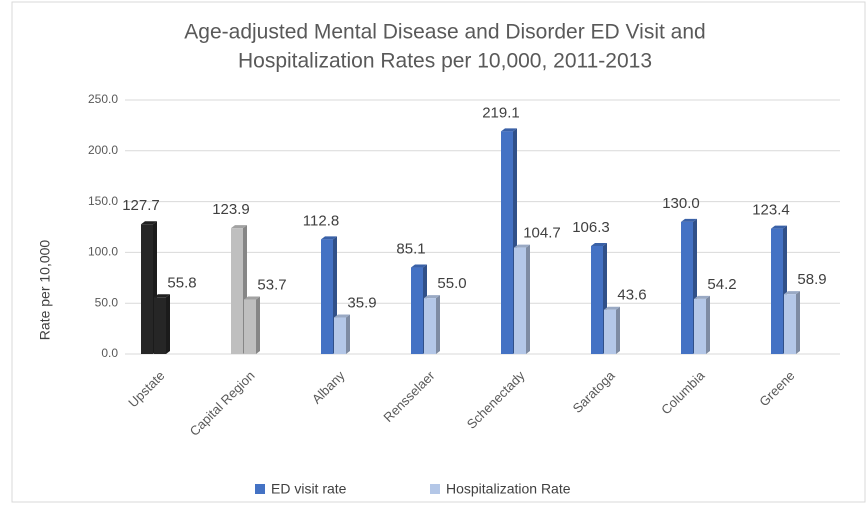  What do you see at coordinates (631, 295) in the screenshot?
I see `data-label: 43.6` at bounding box center [631, 295].